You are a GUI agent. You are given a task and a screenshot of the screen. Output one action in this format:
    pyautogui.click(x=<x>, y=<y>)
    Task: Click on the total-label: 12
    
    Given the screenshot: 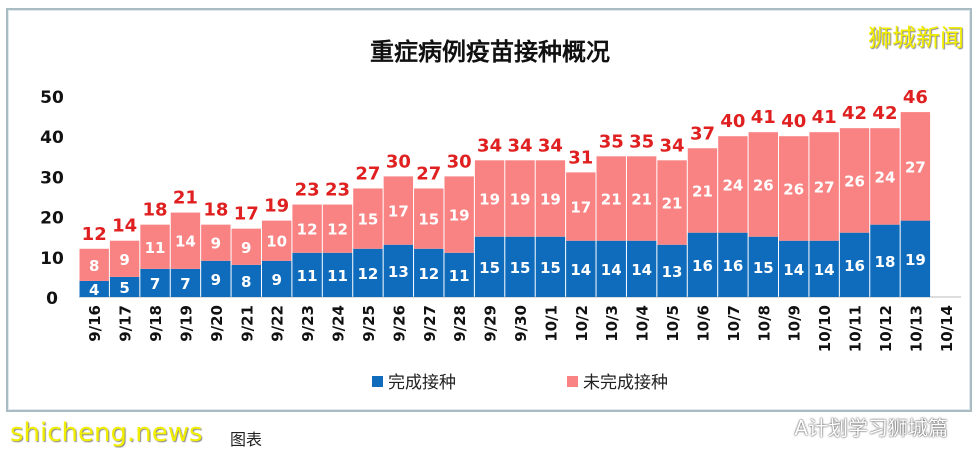 What is the action you would take?
    pyautogui.click(x=94, y=234)
    